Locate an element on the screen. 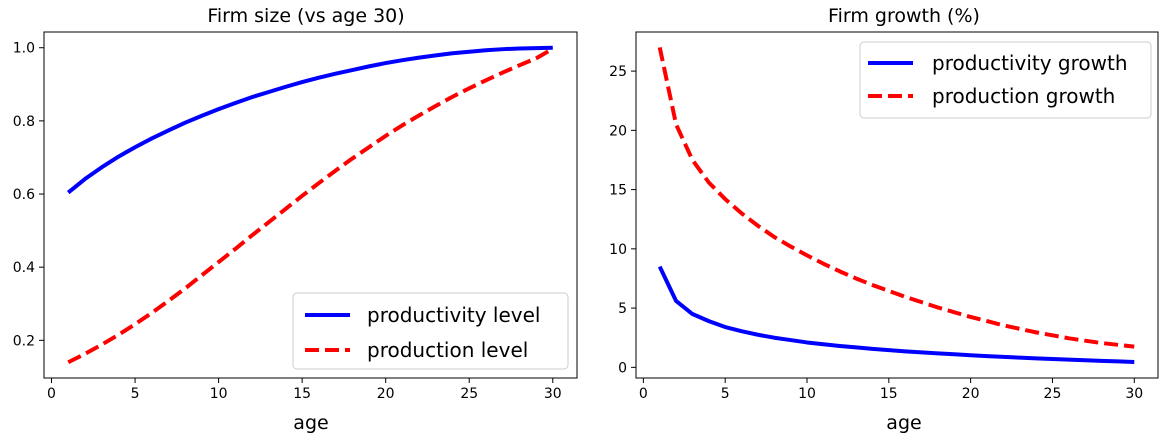 This screenshot has height=442, width=1165. legend: productivity growth production growth is located at coordinates (1005, 80).